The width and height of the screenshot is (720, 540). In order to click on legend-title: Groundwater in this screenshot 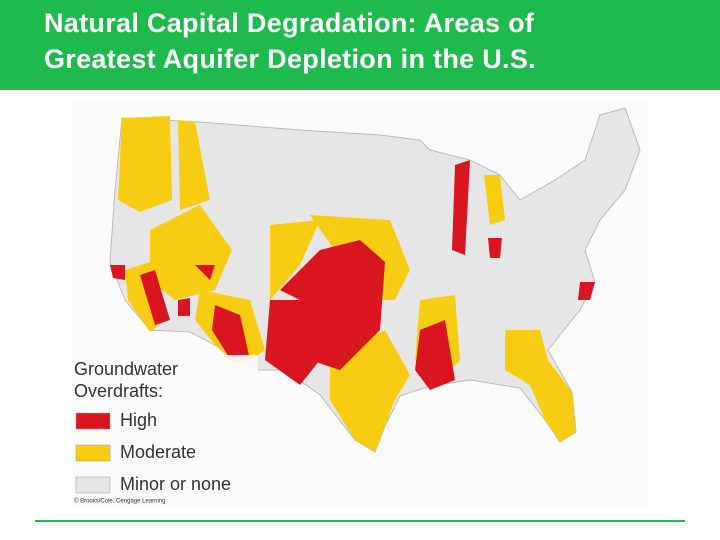, I will do `click(126, 369)`.